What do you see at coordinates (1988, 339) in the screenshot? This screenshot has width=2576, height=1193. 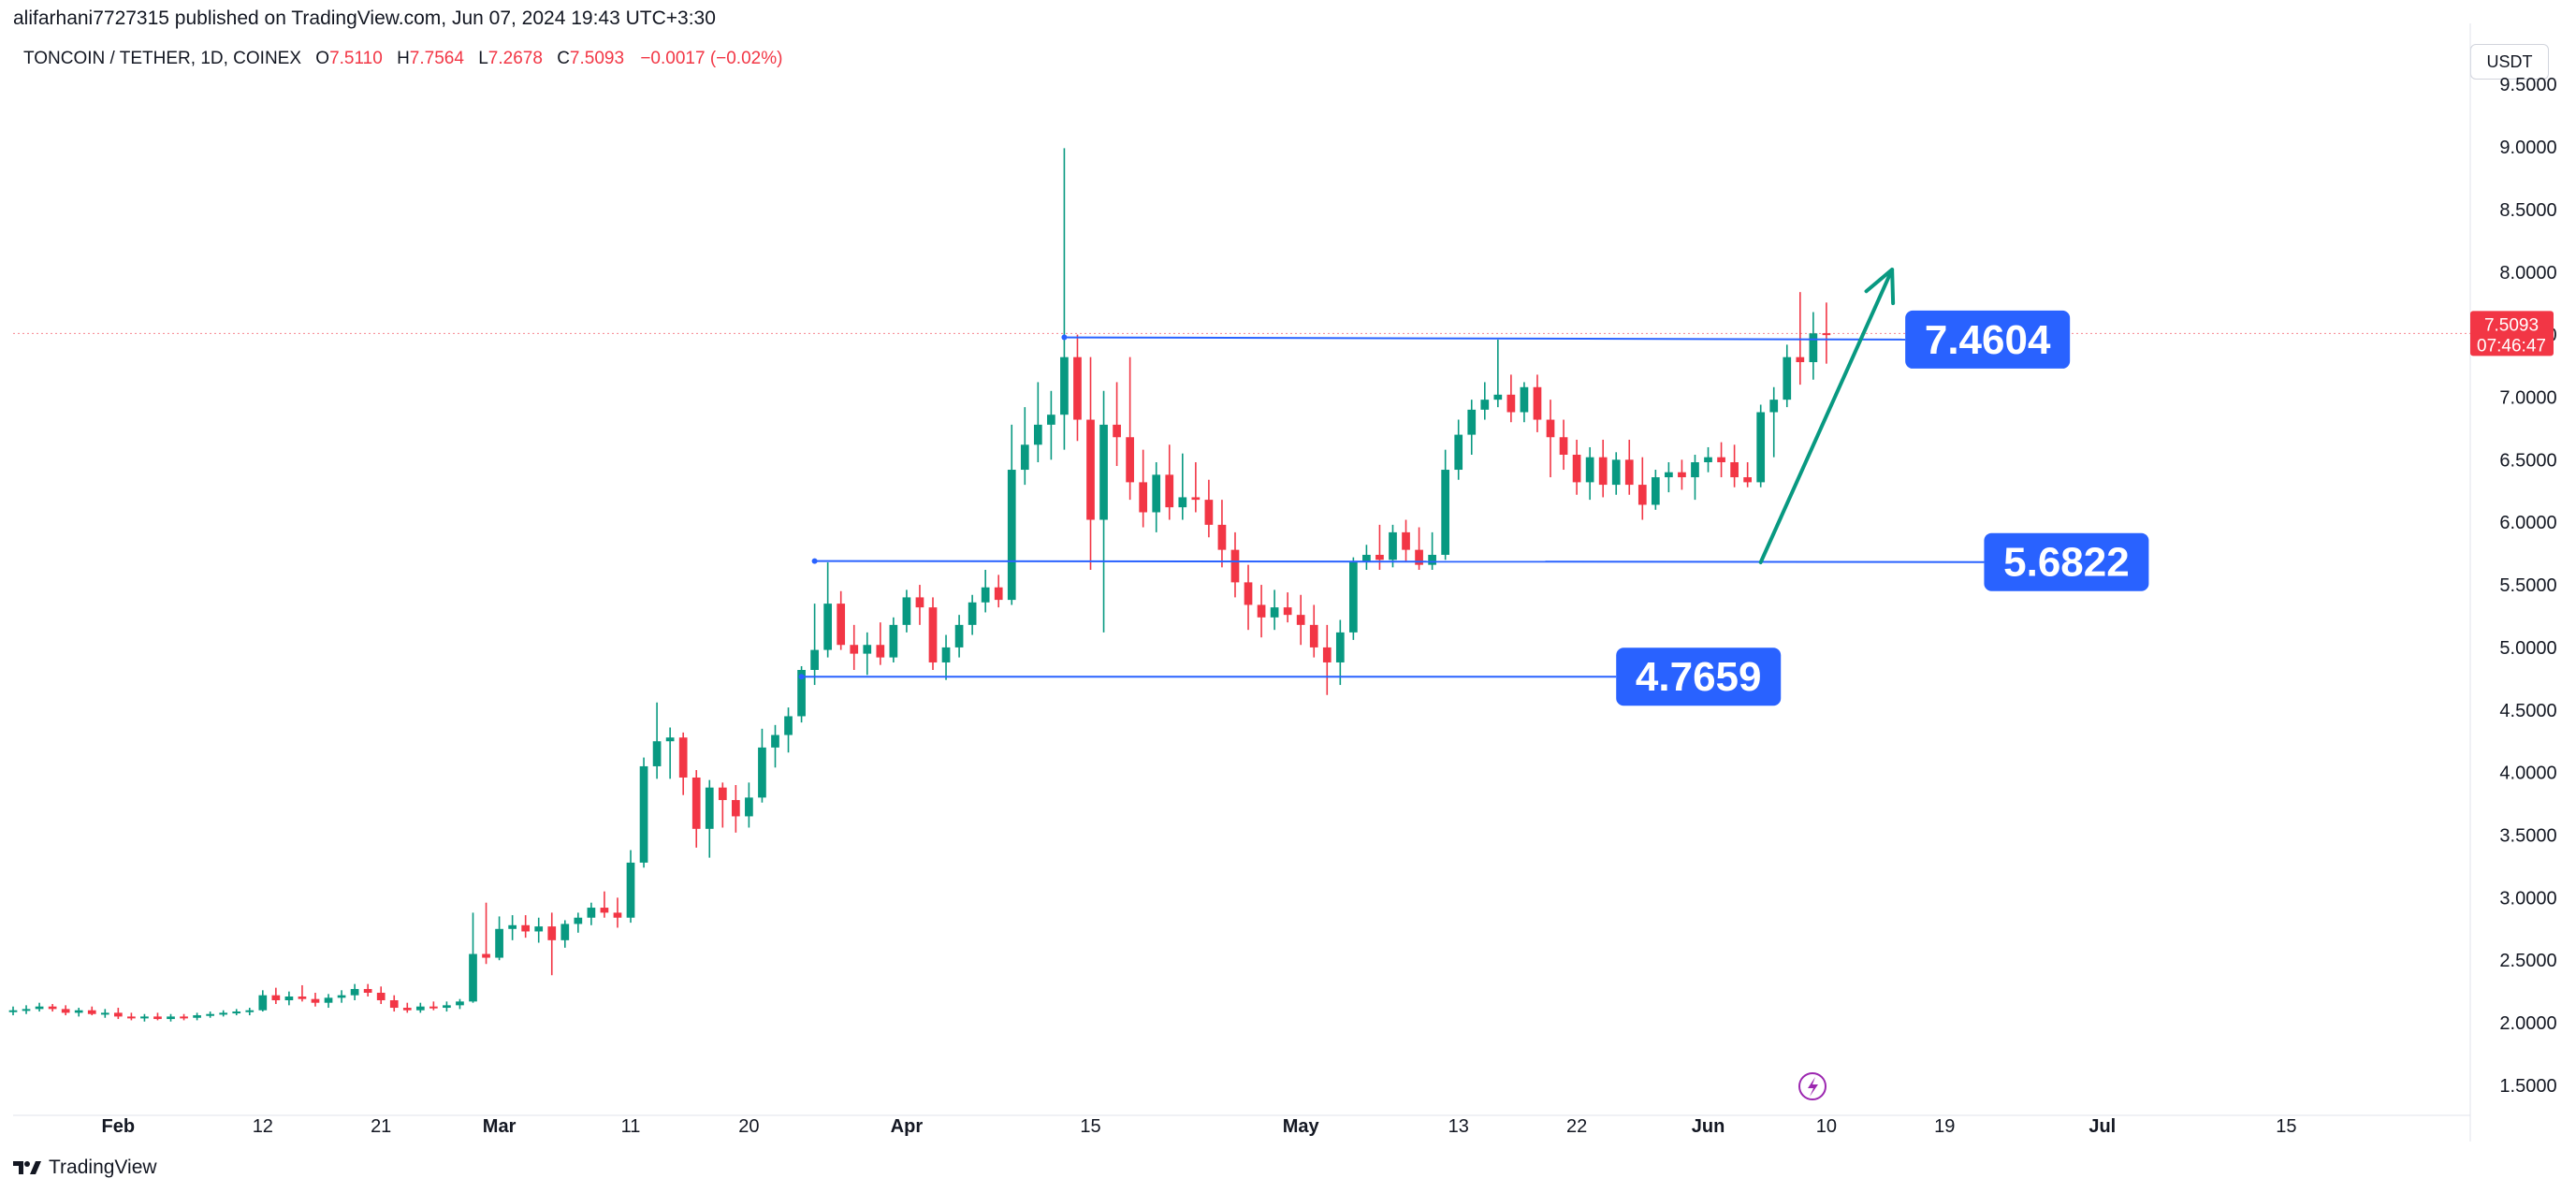 I see `price-callout` at bounding box center [1988, 339].